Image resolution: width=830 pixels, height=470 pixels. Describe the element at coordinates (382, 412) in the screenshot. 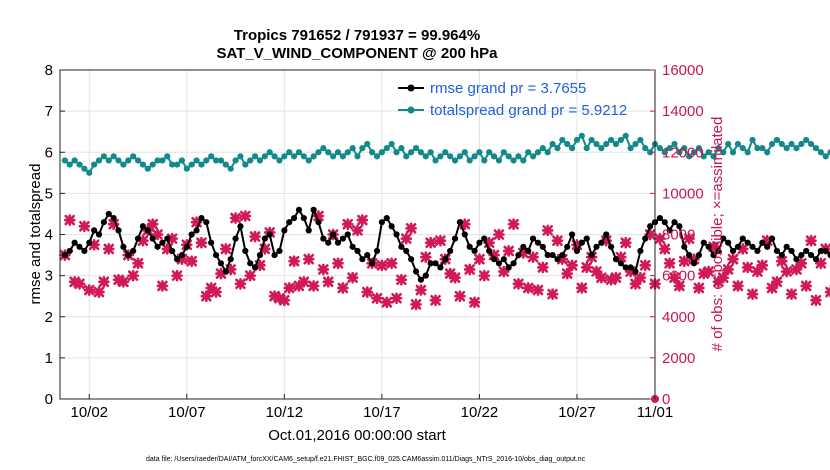

I see `x-tick-label: 10/17` at that location.